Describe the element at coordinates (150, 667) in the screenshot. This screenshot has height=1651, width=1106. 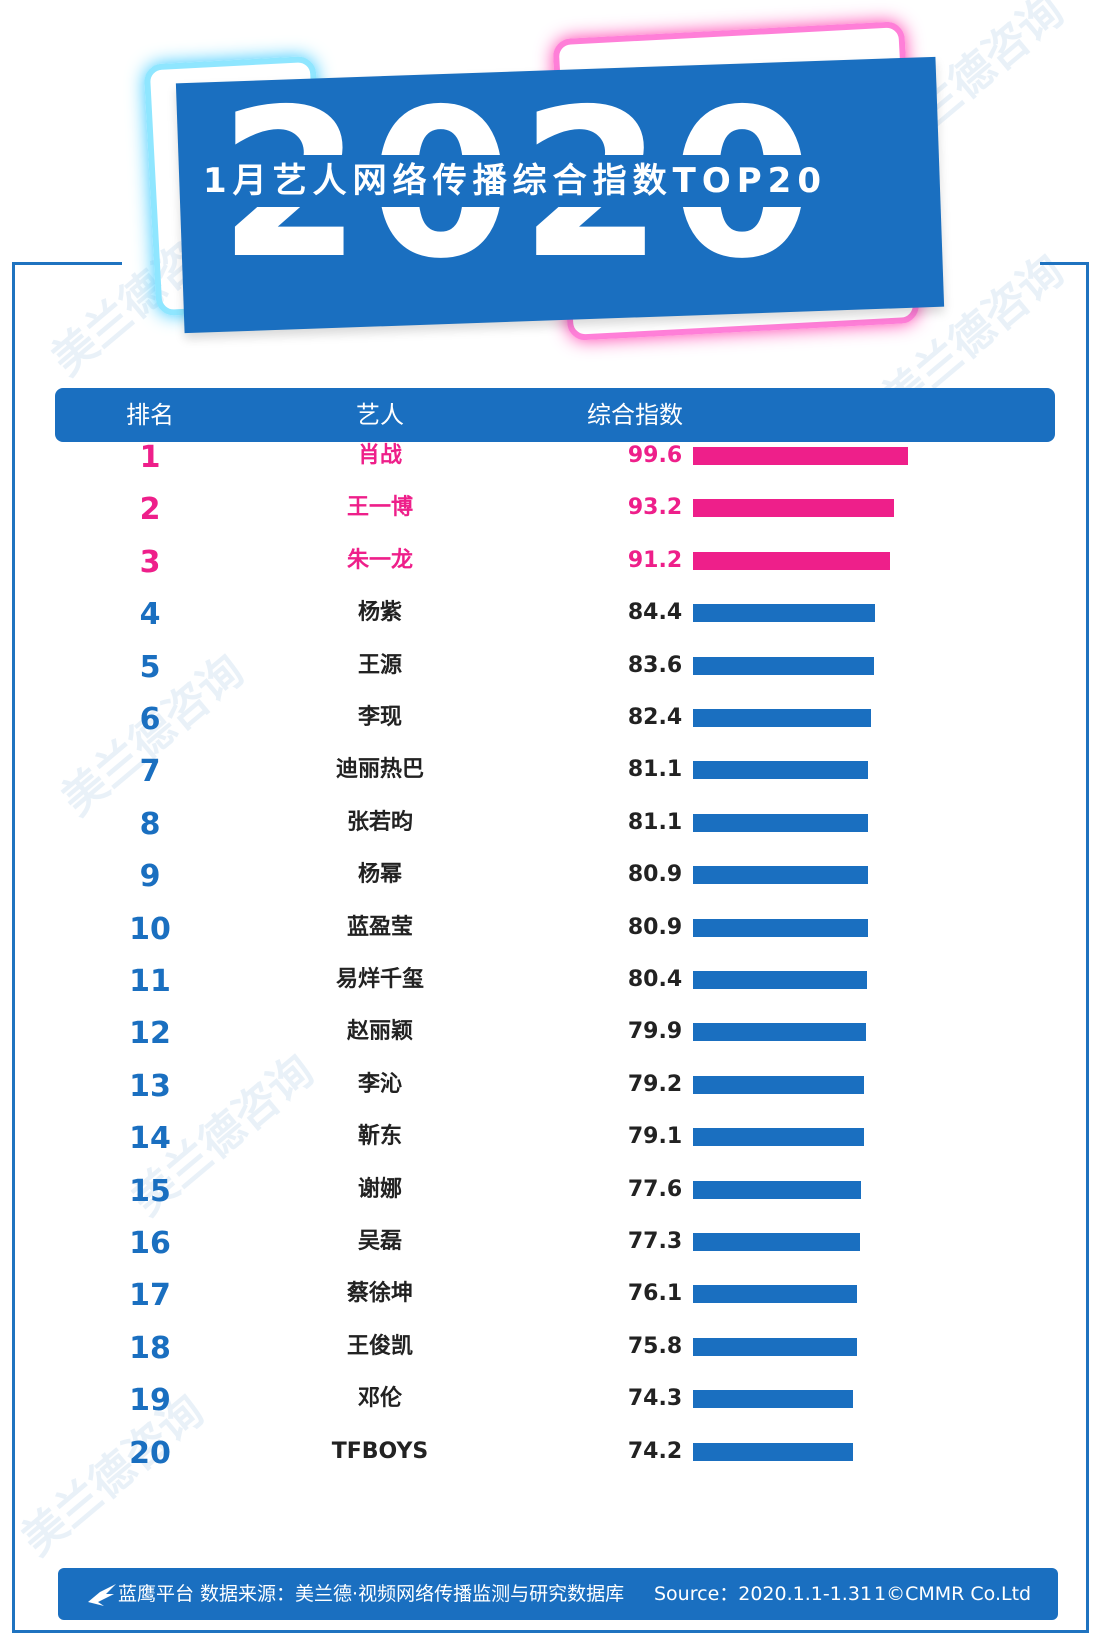
I see `rank-label: 5` at that location.